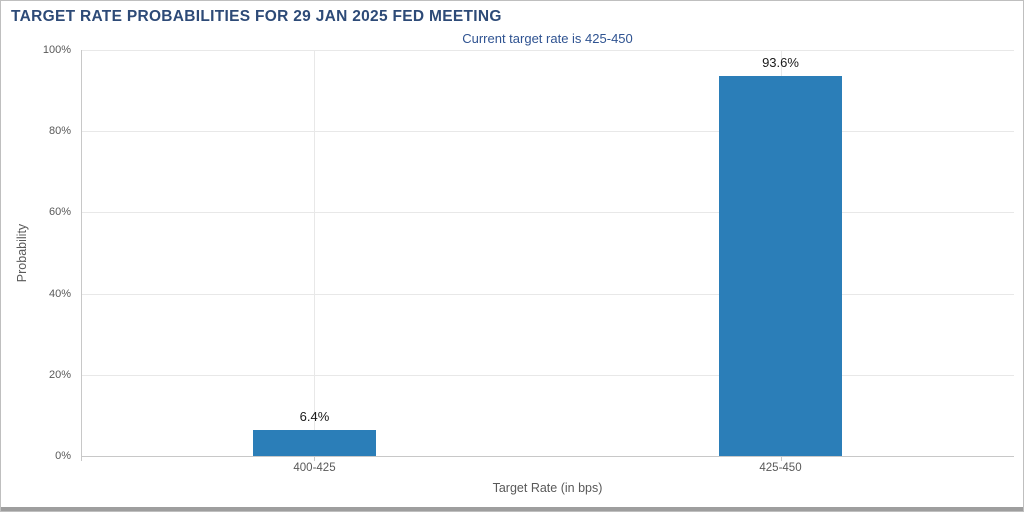 The image size is (1024, 512). I want to click on y-axis-line, so click(81, 255).